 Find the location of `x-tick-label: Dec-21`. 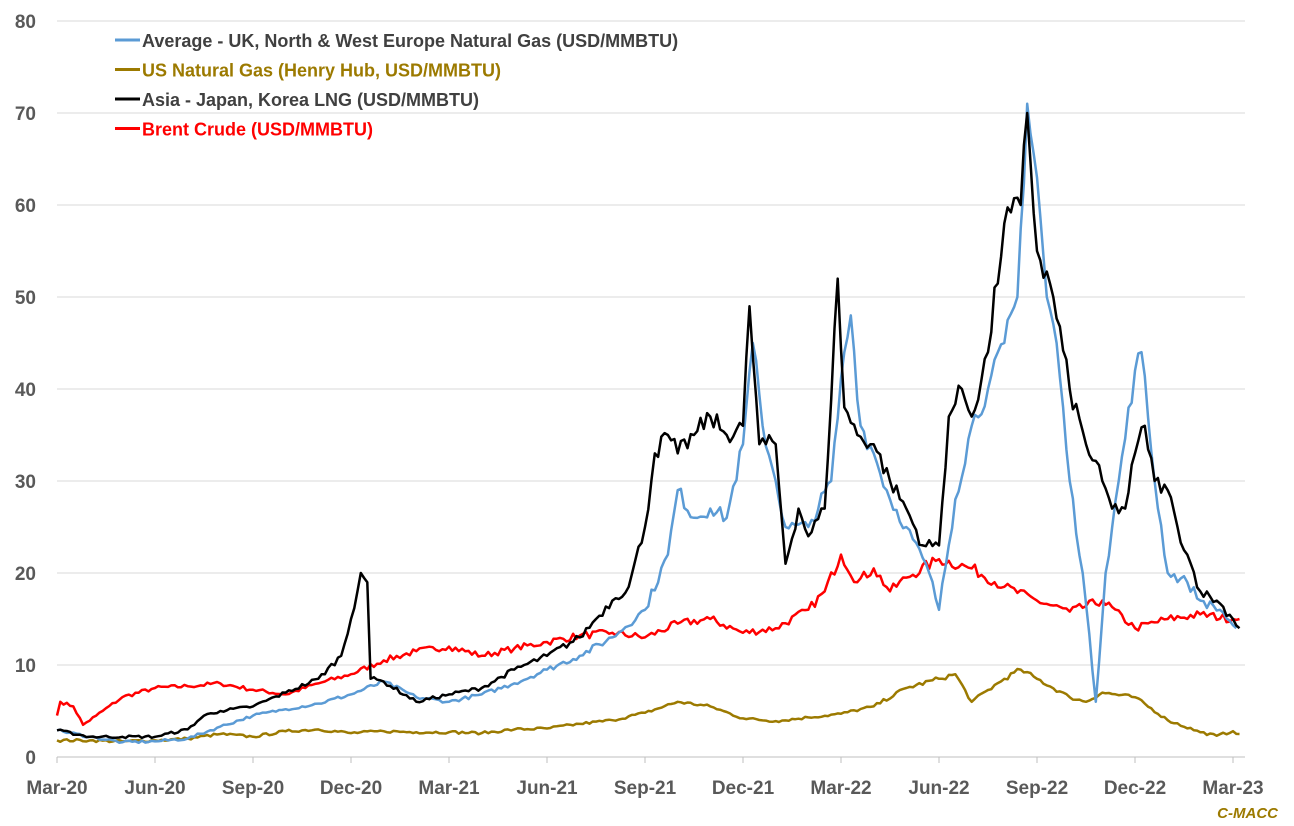

x-tick-label: Dec-21 is located at coordinates (743, 788).